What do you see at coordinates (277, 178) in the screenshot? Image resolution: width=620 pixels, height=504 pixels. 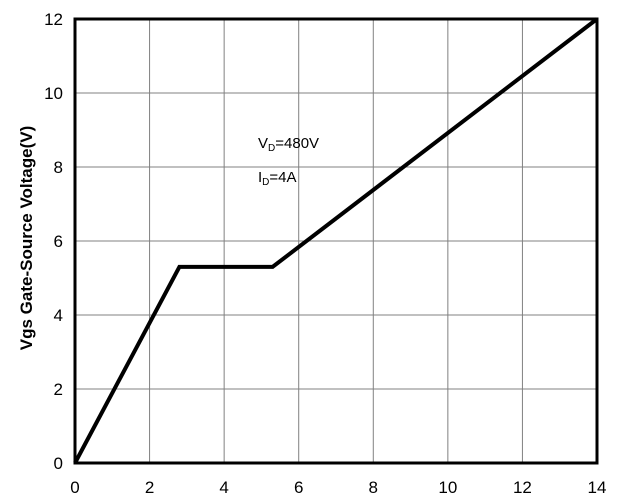 I see `annotation-id: ID=4A` at bounding box center [277, 178].